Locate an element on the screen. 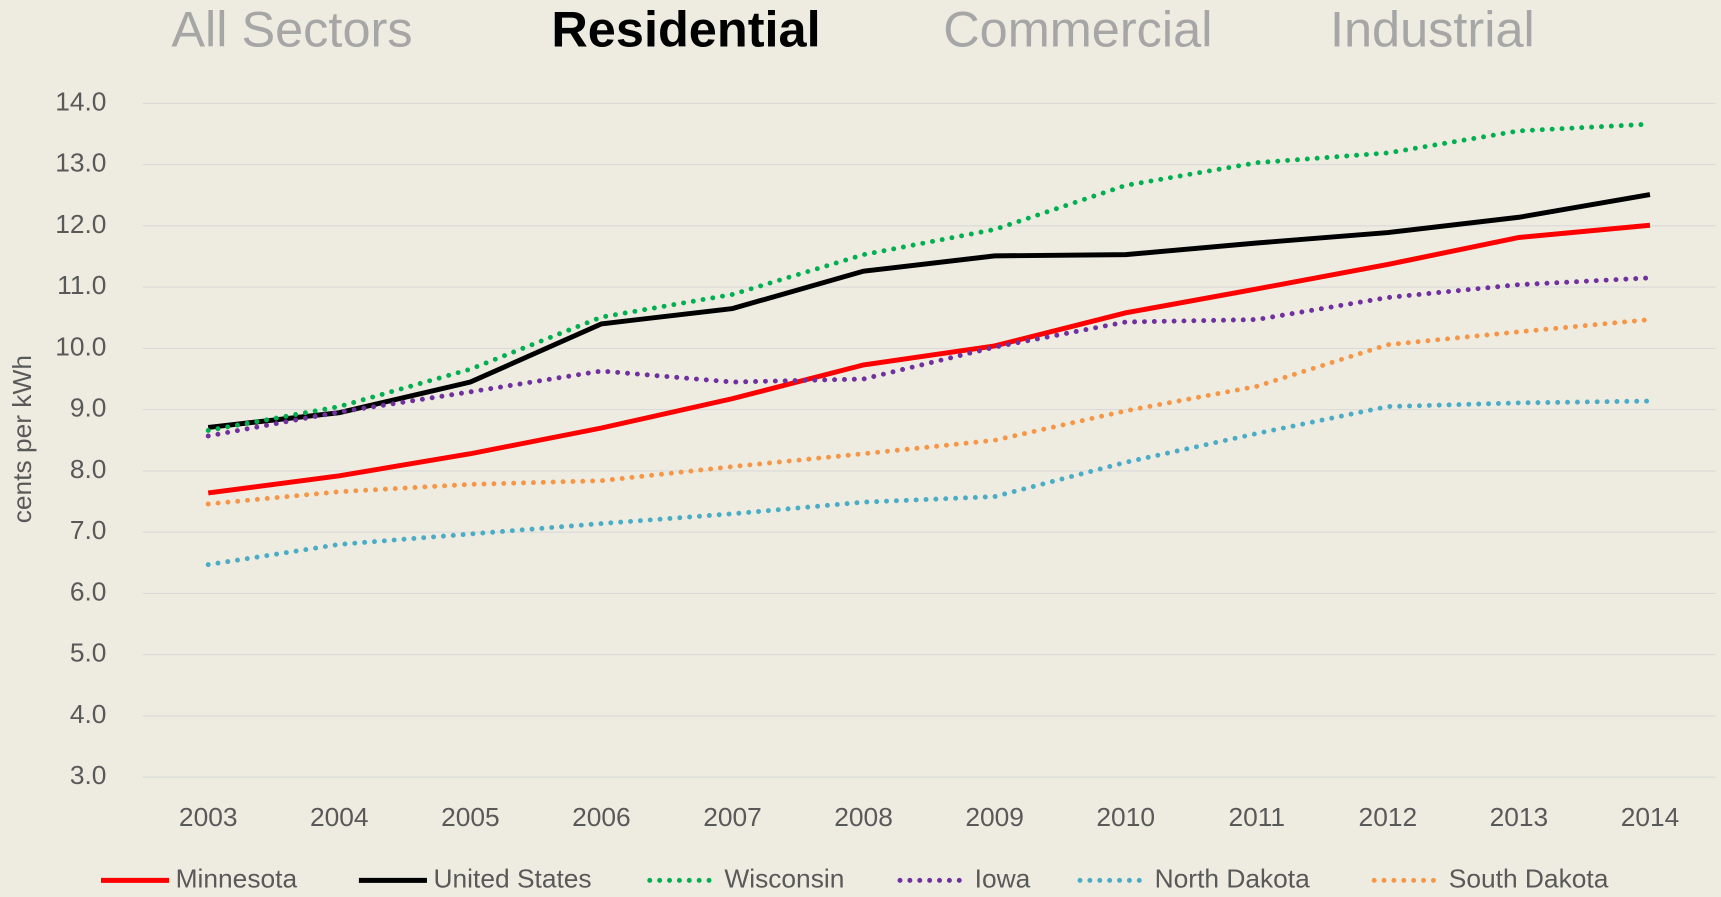 This screenshot has height=897, width=1721. x-tick-label: 2011 is located at coordinates (1256, 817).